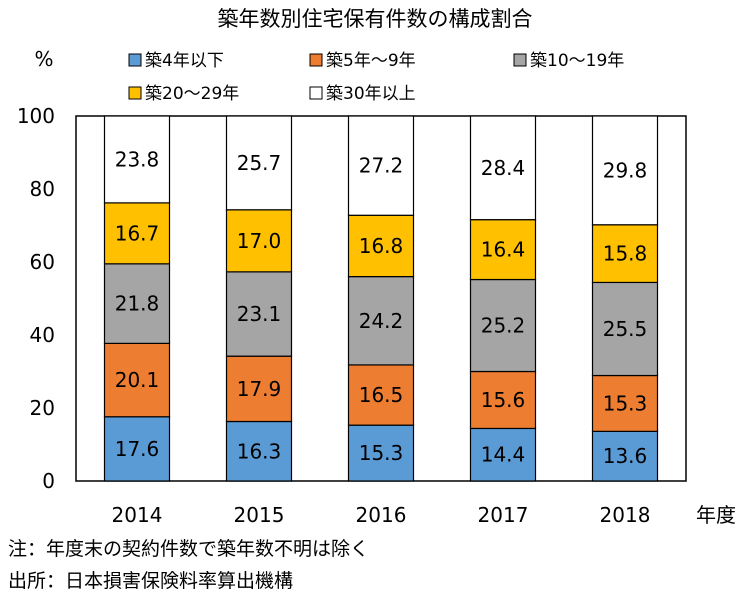 The width and height of the screenshot is (750, 602). What do you see at coordinates (503, 400) in the screenshot?
I see `data-label: 15.6` at bounding box center [503, 400].